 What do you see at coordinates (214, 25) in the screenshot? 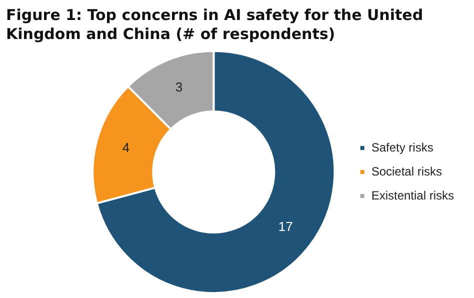
I see `chart-title: Figure 1: Top concerns in AI safety for the United Kingdom and China (# of respondents)` at bounding box center [214, 25].